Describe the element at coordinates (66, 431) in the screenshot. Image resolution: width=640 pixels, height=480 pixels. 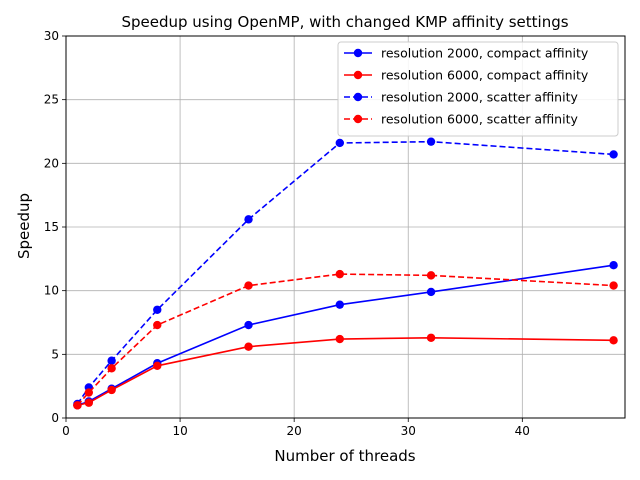
I see `x-tick-label: 0` at that location.